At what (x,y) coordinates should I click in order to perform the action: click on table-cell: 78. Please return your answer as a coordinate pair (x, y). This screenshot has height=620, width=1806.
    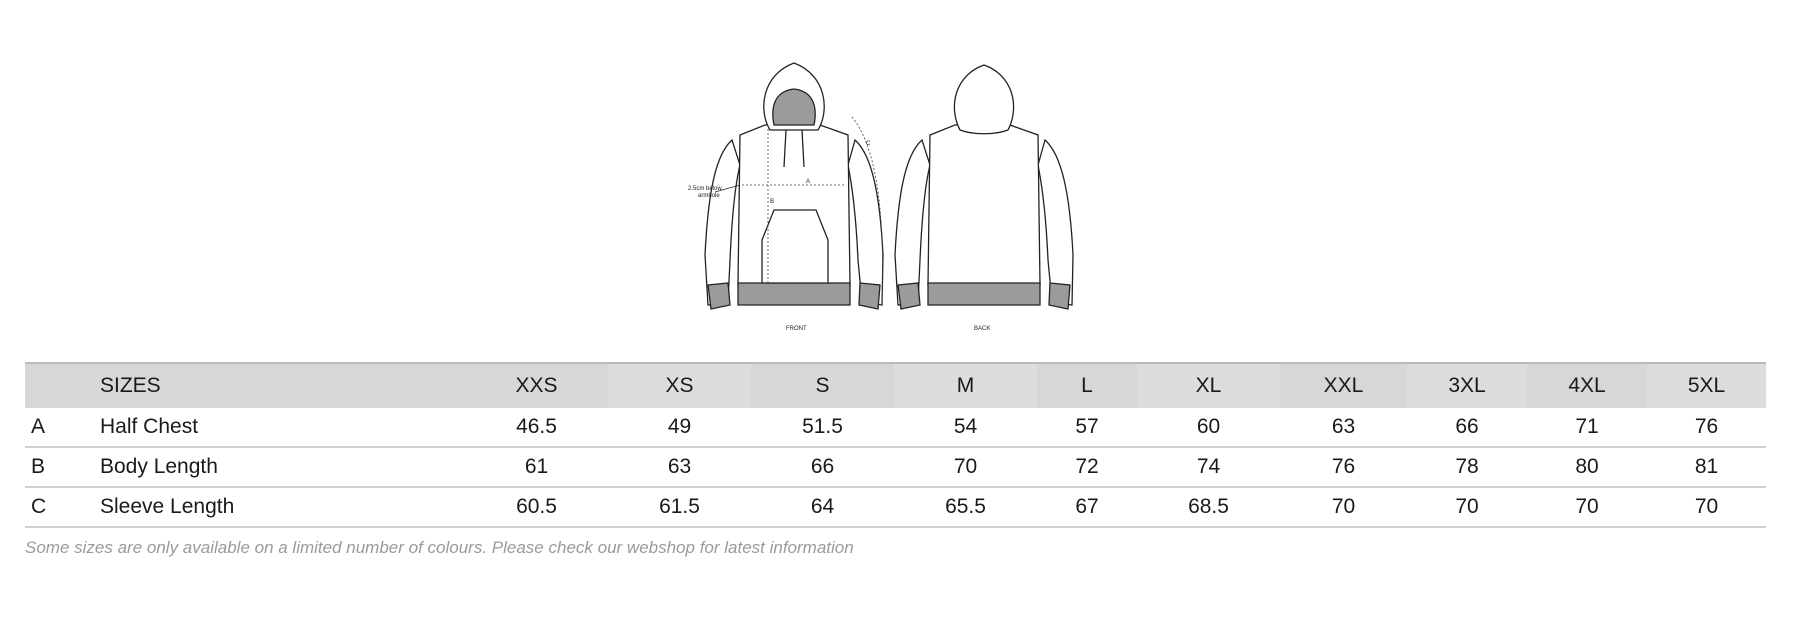
    Looking at the image, I should click on (1467, 466).